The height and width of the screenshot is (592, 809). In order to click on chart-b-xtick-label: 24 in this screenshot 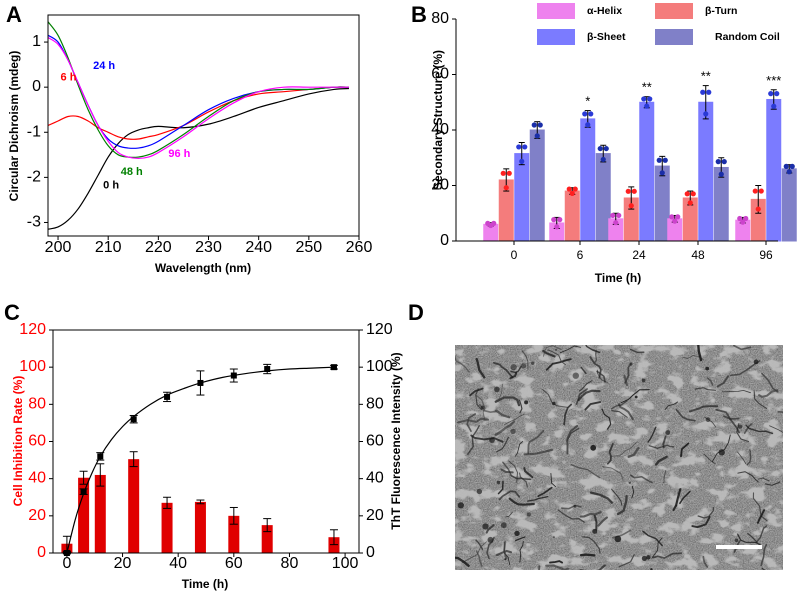, I will do `click(639, 255)`.